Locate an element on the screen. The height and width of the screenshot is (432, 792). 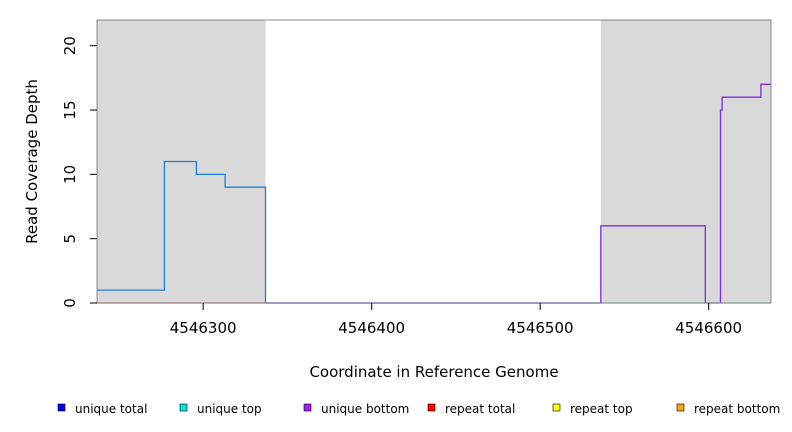
y-tick-label: 15 is located at coordinates (70, 109).